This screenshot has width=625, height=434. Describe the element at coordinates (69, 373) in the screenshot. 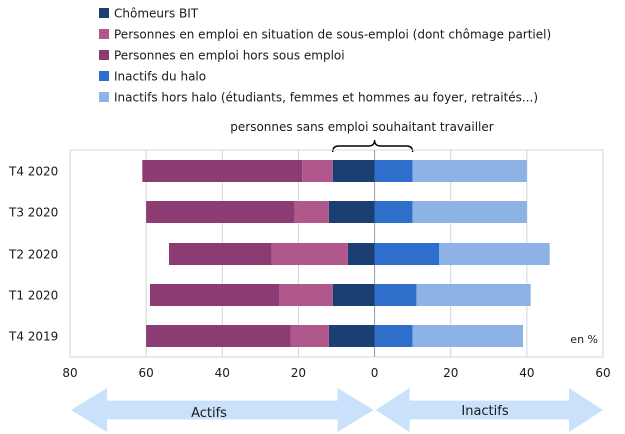

I see `x-tick-label: 80` at that location.